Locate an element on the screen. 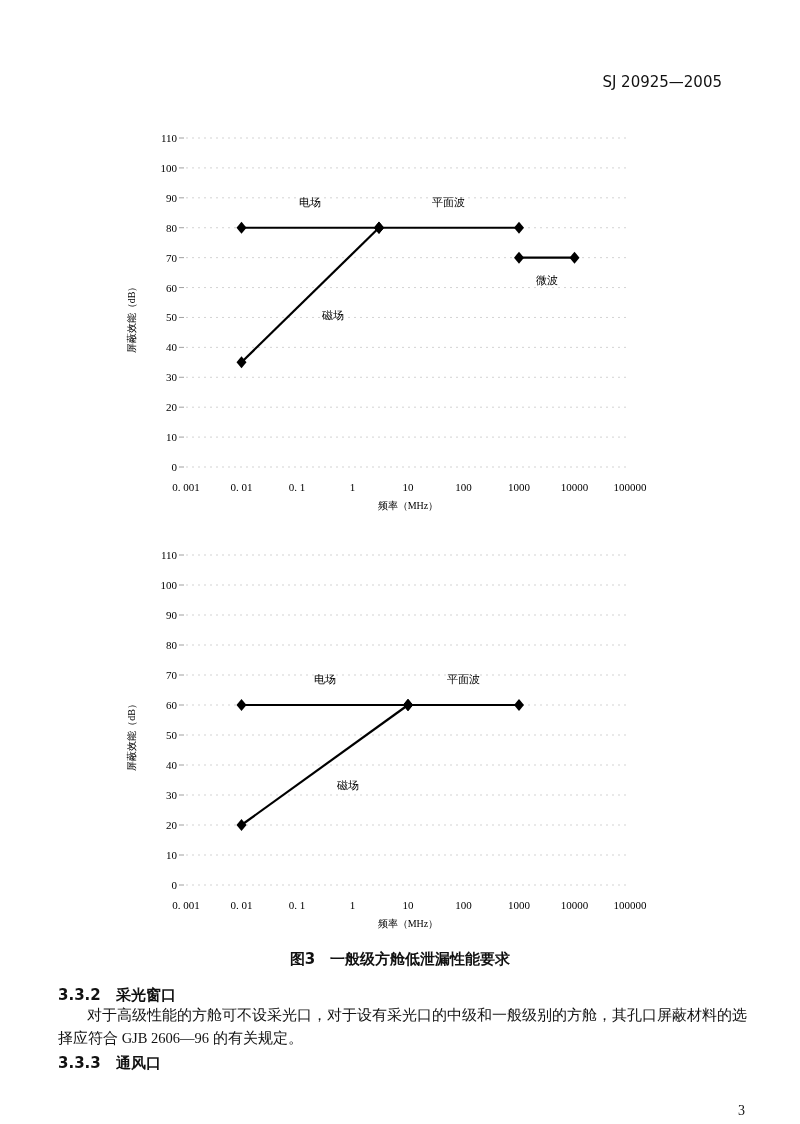  series-label: 微波 is located at coordinates (546, 279).